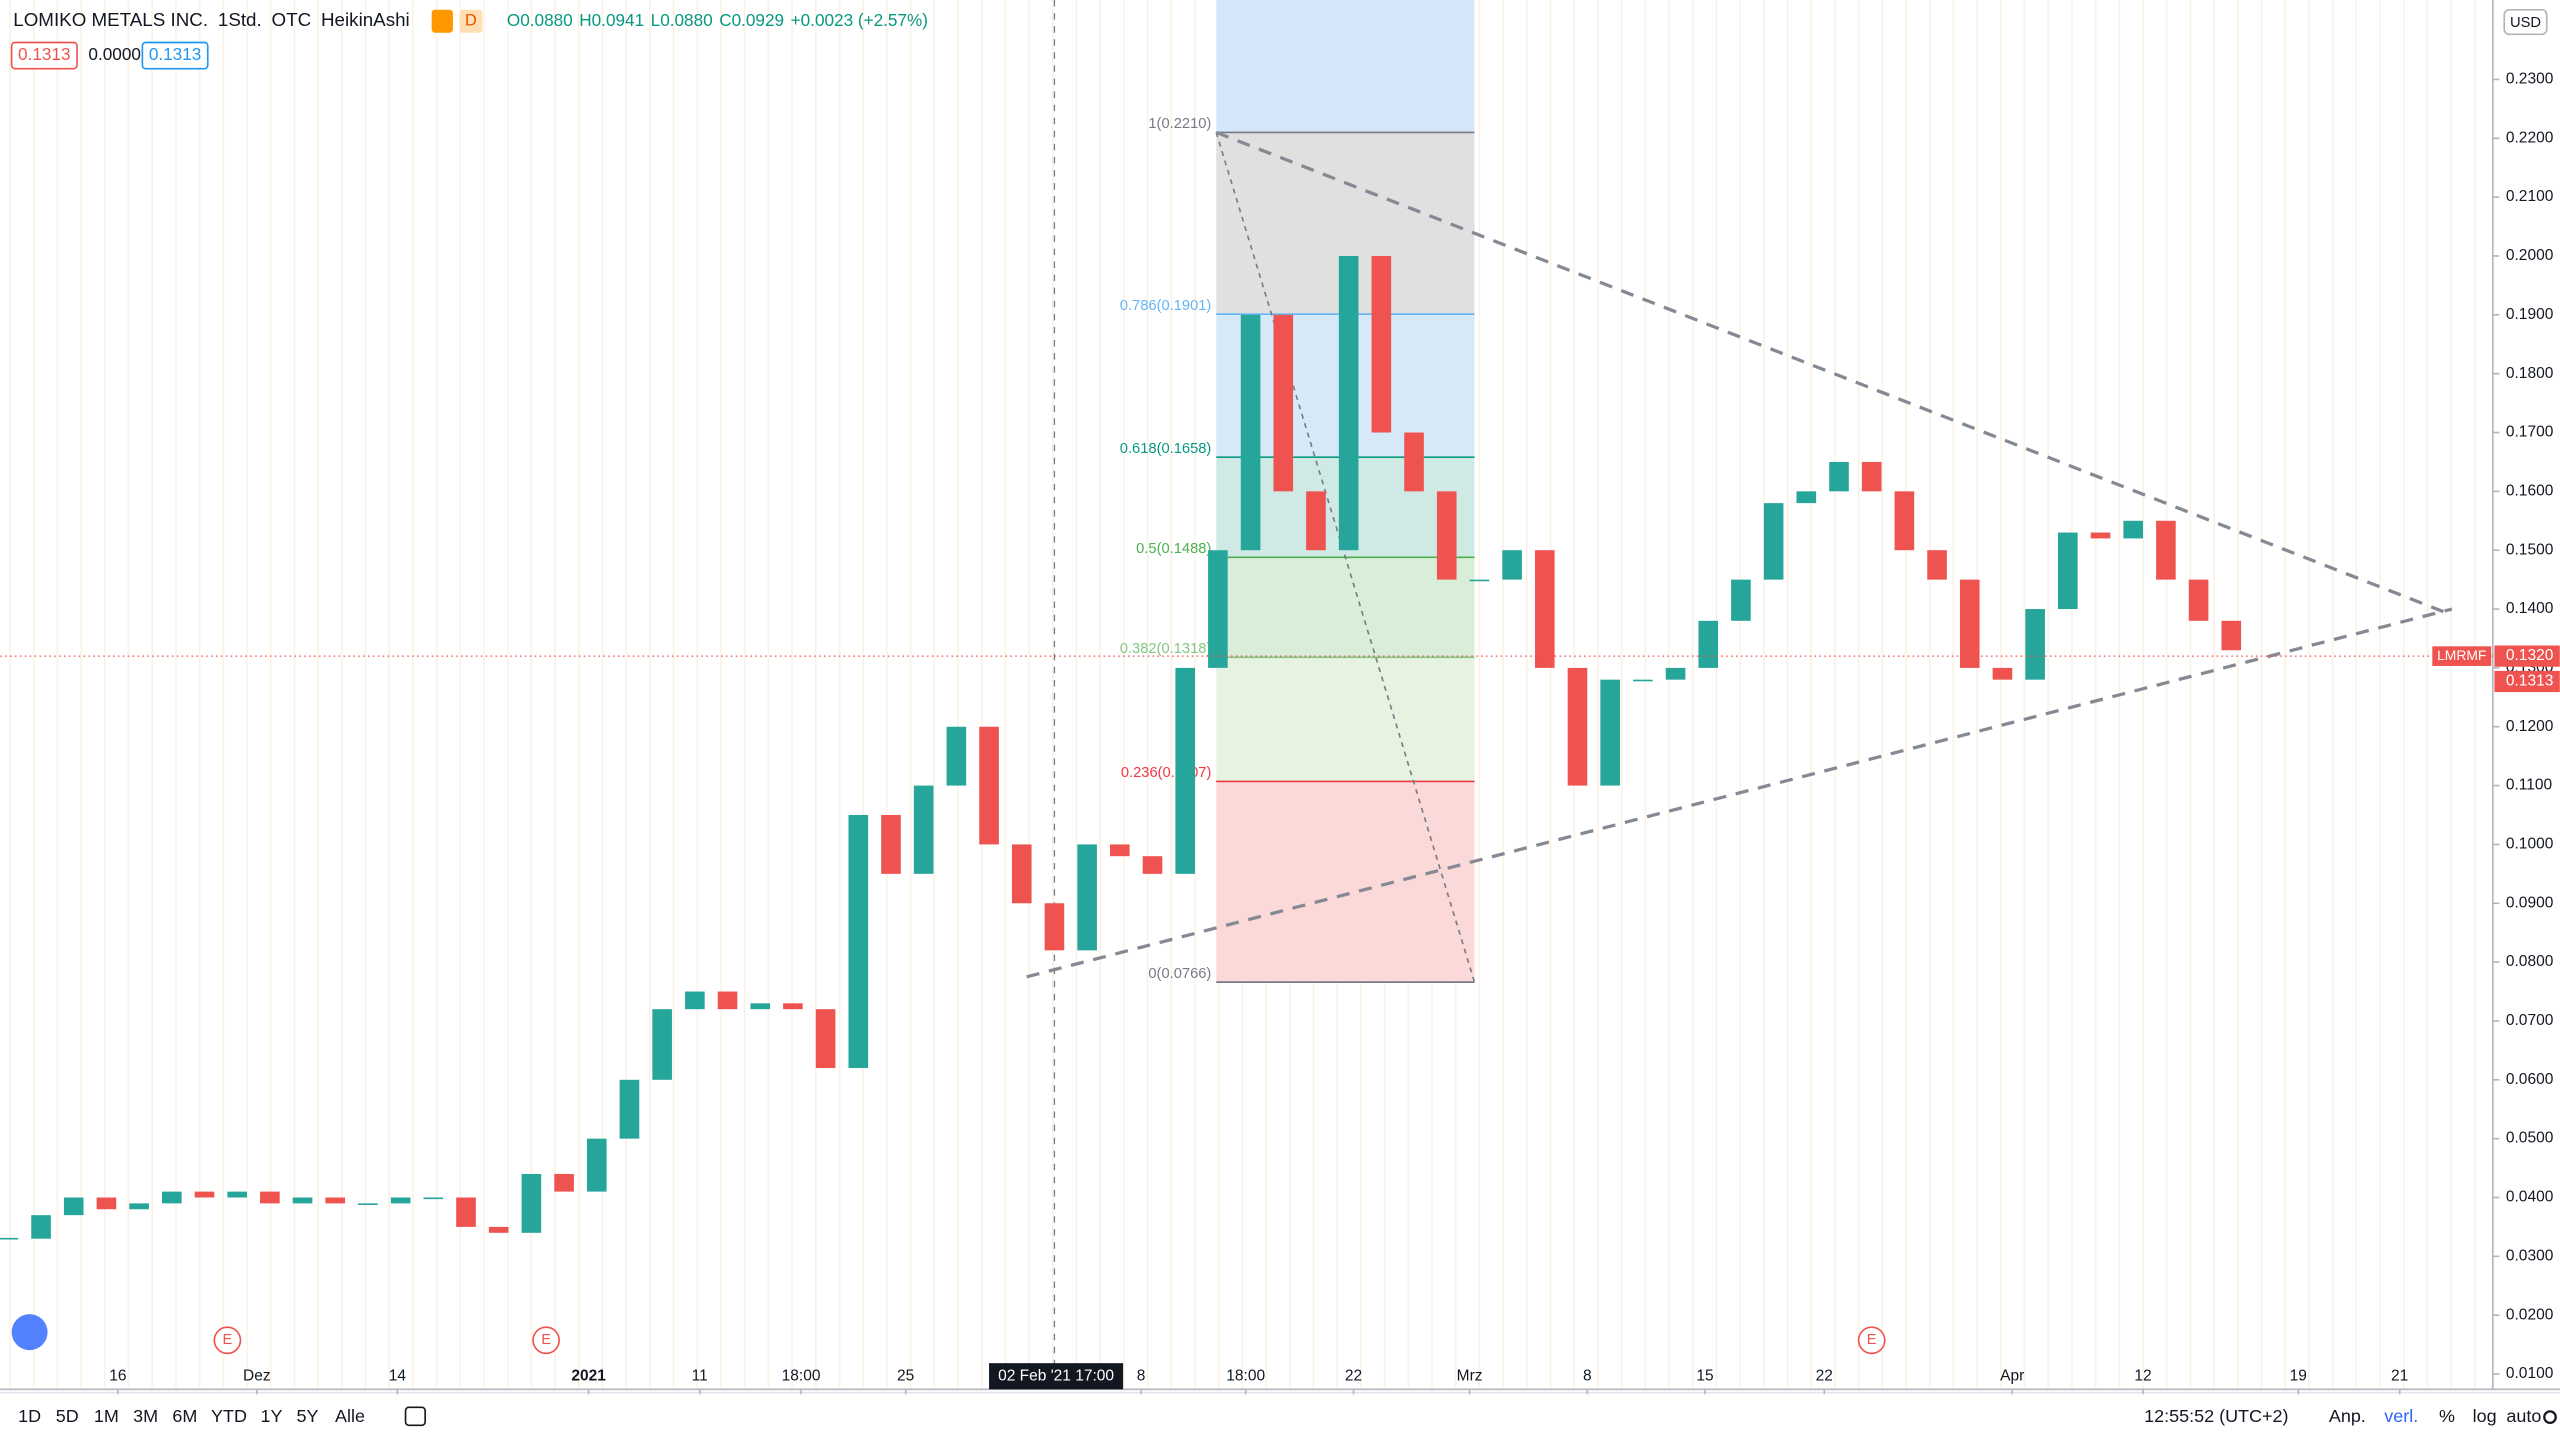 The image size is (2560, 1440). Describe the element at coordinates (2401, 1416) in the screenshot. I see `scale-option: verl.` at that location.